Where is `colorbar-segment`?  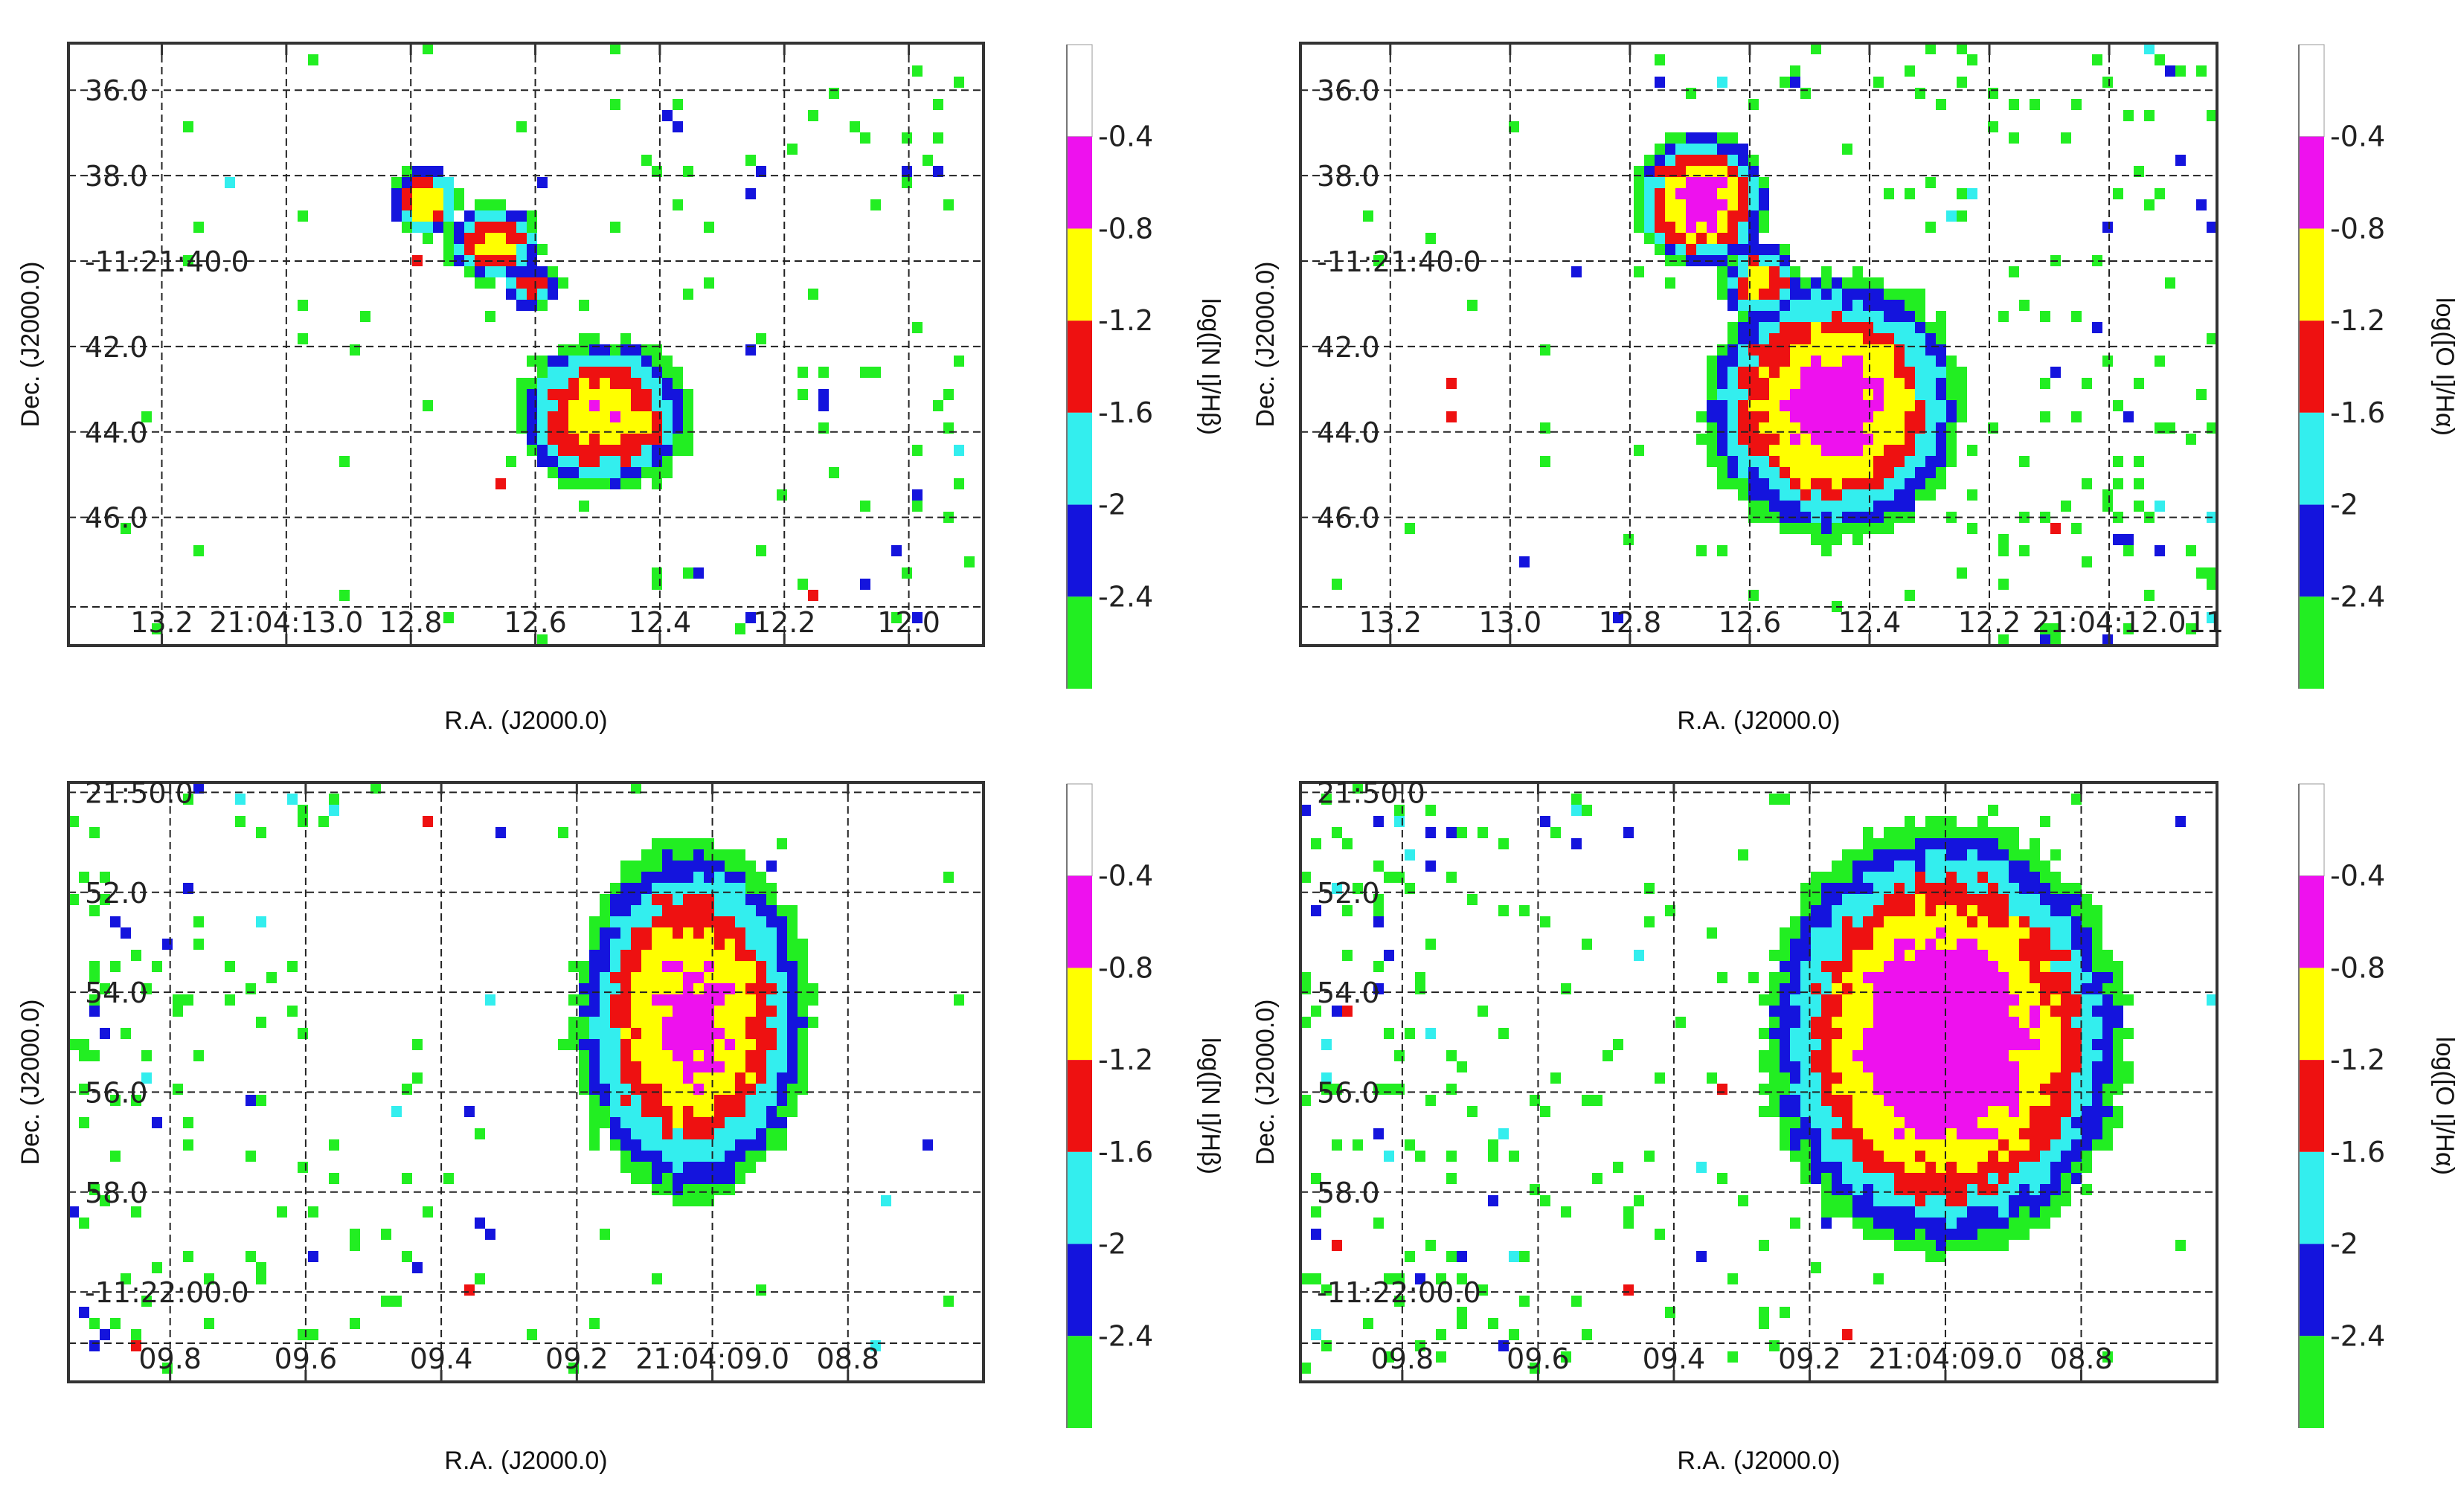 colorbar-segment is located at coordinates (2311, 91).